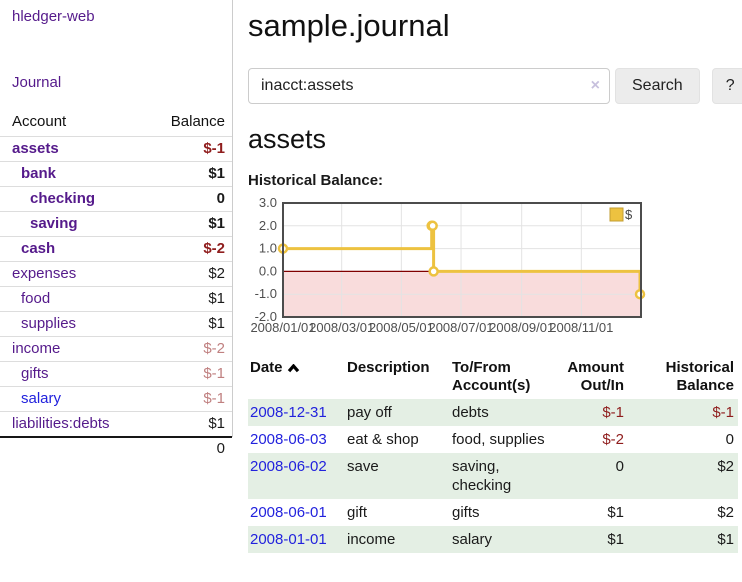 This screenshot has height=582, width=742. I want to click on chart-label: Historical Balance:, so click(316, 180).